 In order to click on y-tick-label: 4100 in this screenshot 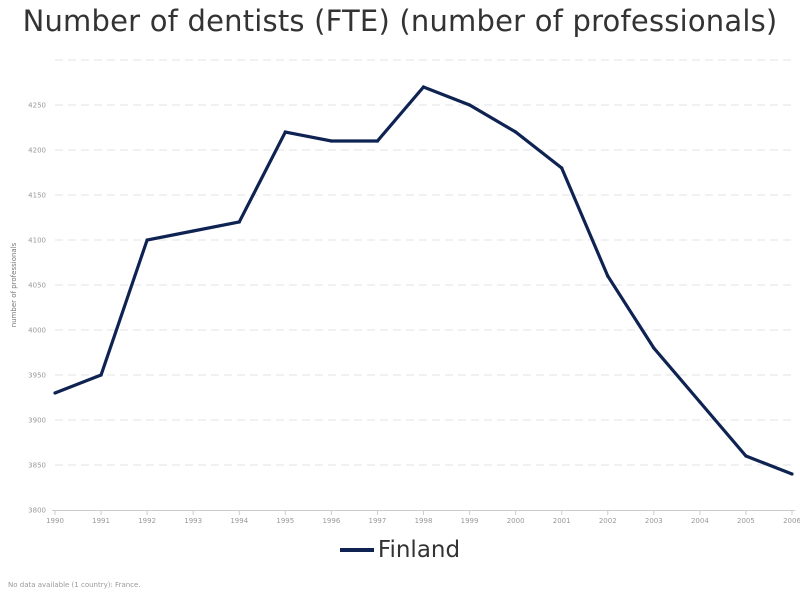, I will do `click(37, 241)`.